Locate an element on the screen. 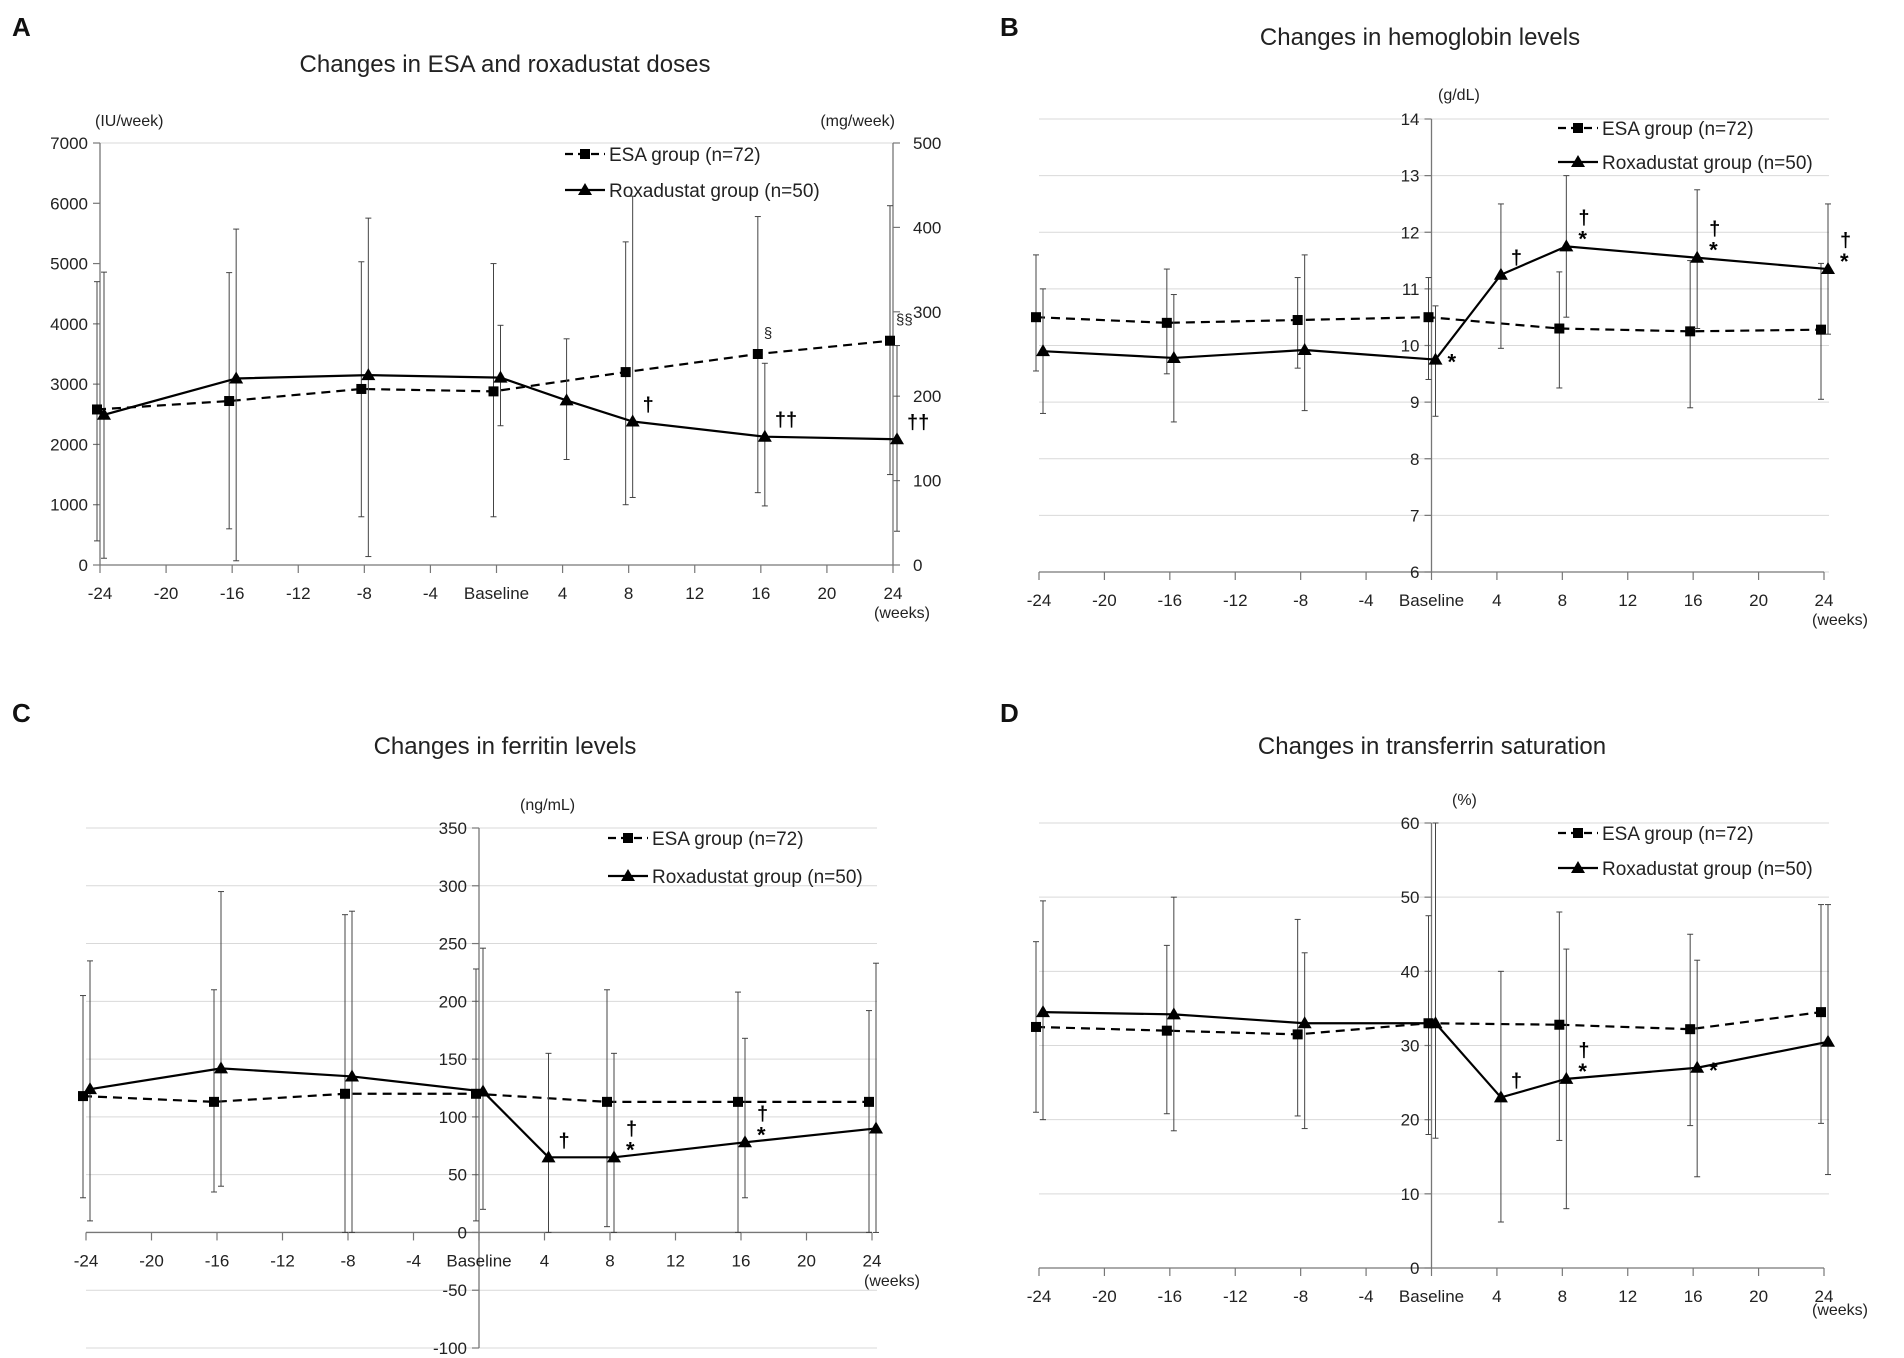  y-tick-label-right: 300 is located at coordinates (927, 312).